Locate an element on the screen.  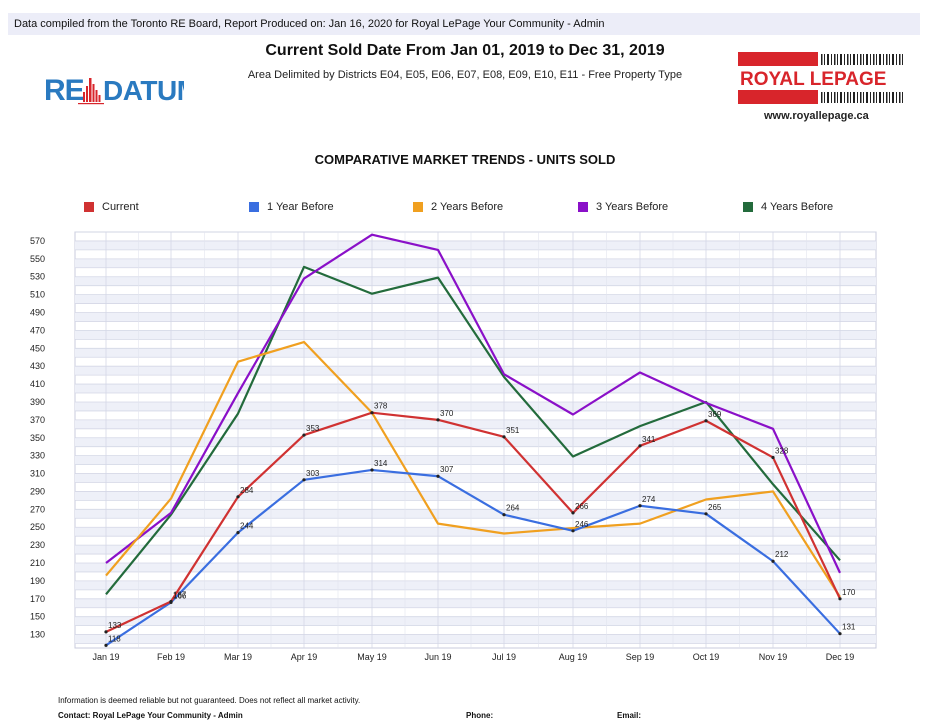
y-tick-label: 130 is located at coordinates (37, 635).